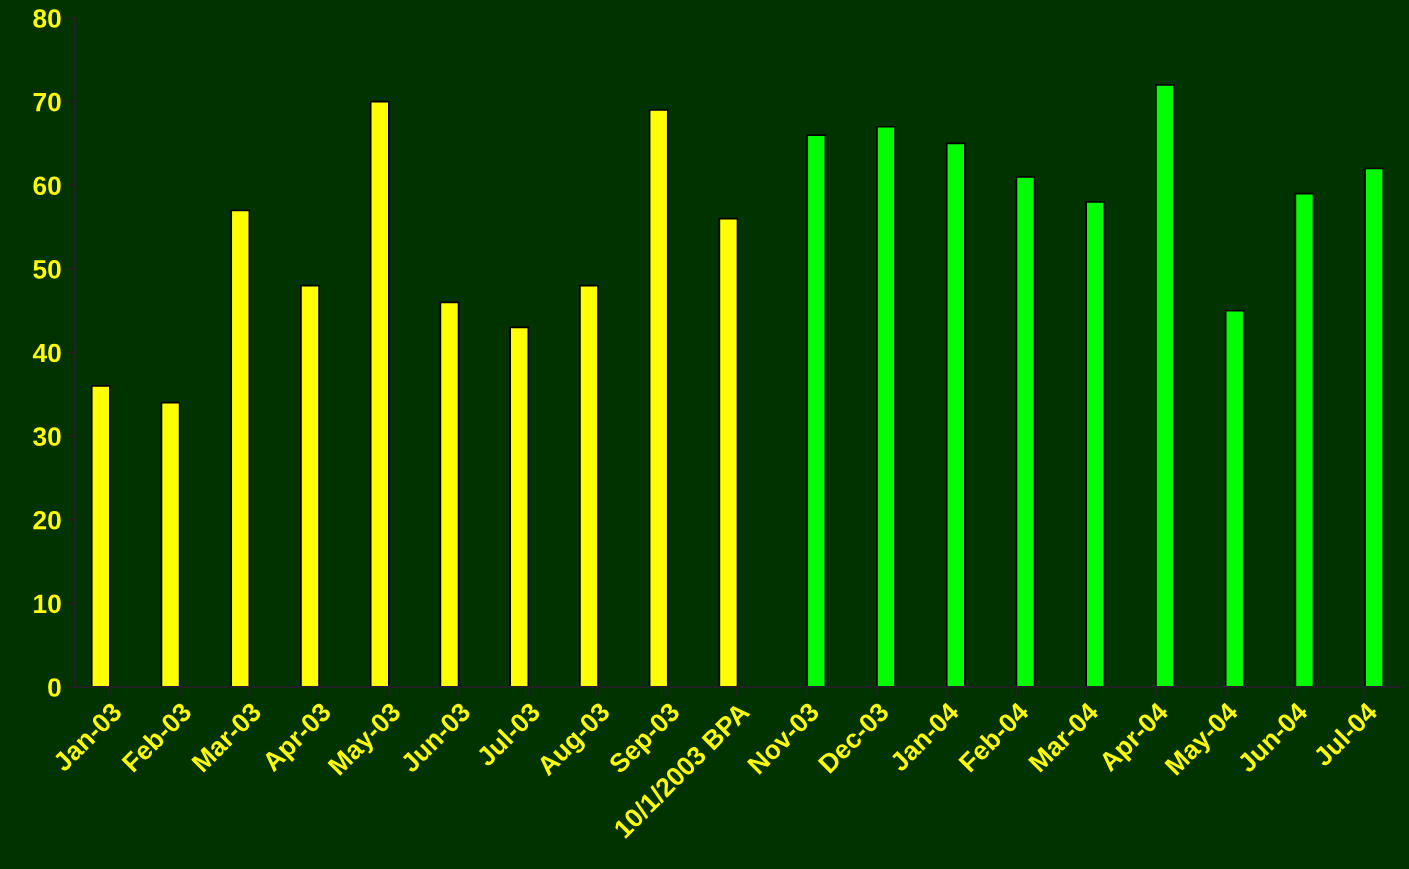  What do you see at coordinates (47, 102) in the screenshot?
I see `y-tick-label: 70` at bounding box center [47, 102].